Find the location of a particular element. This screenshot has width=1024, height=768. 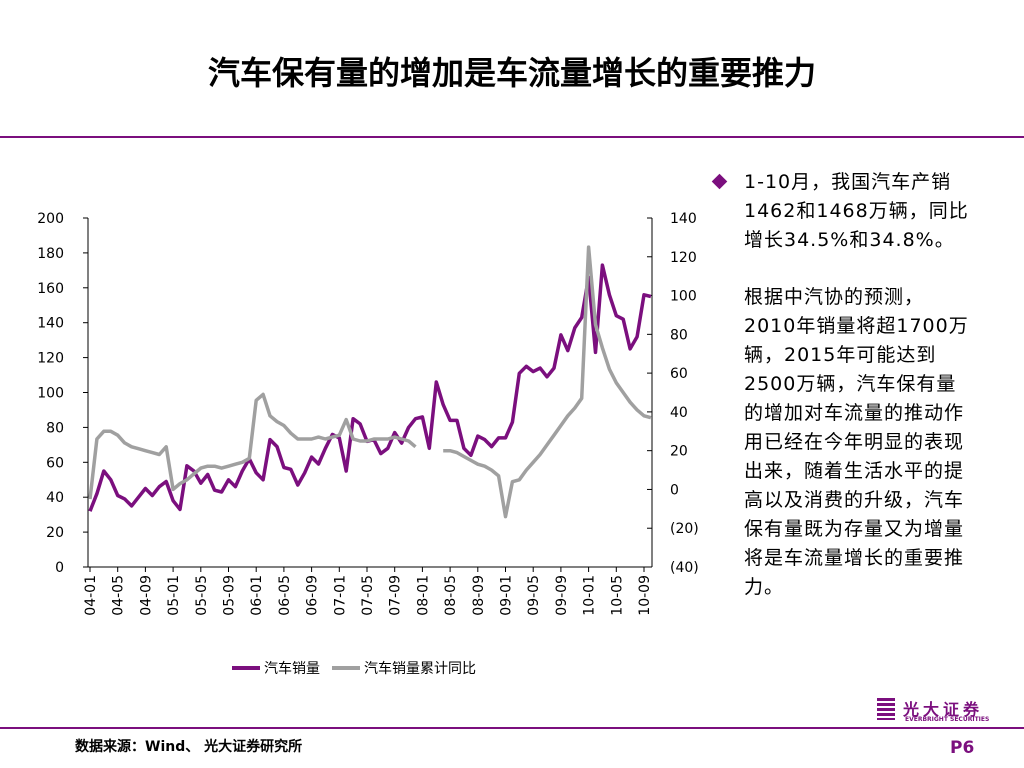

x-tick-label: 05-09 is located at coordinates (230, 595).